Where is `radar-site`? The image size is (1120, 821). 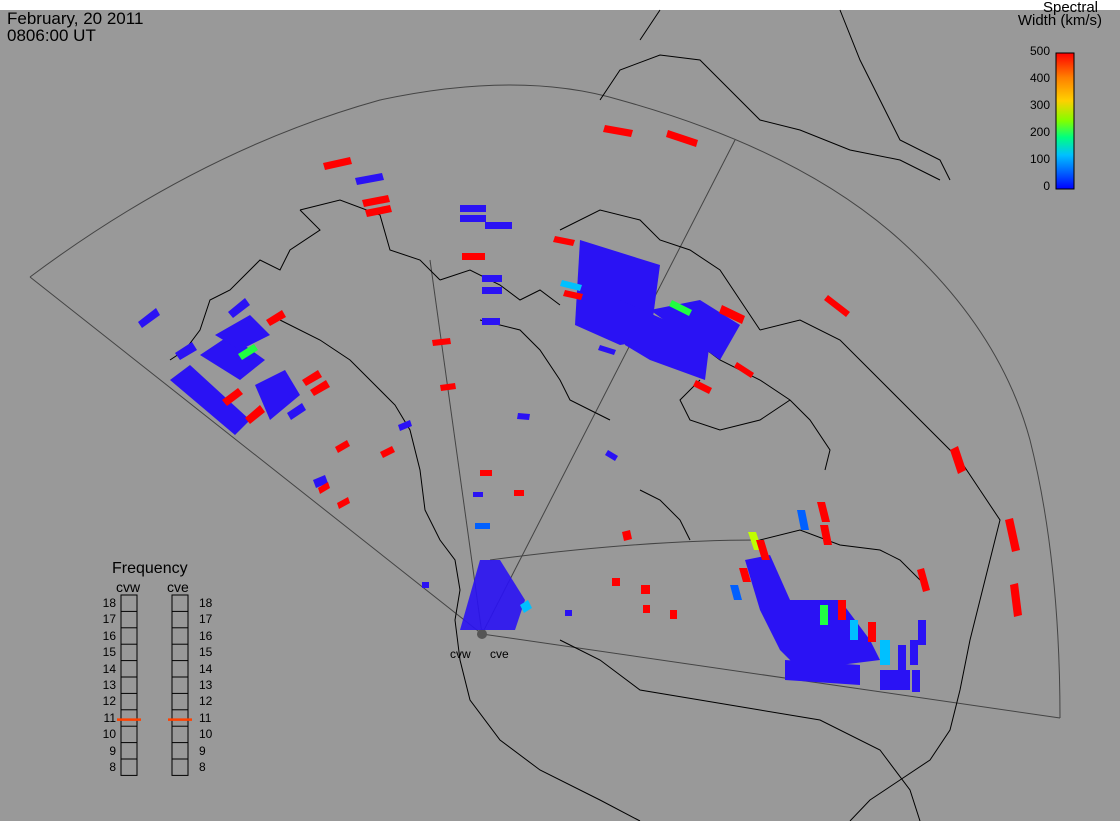
radar-site is located at coordinates (492, 599).